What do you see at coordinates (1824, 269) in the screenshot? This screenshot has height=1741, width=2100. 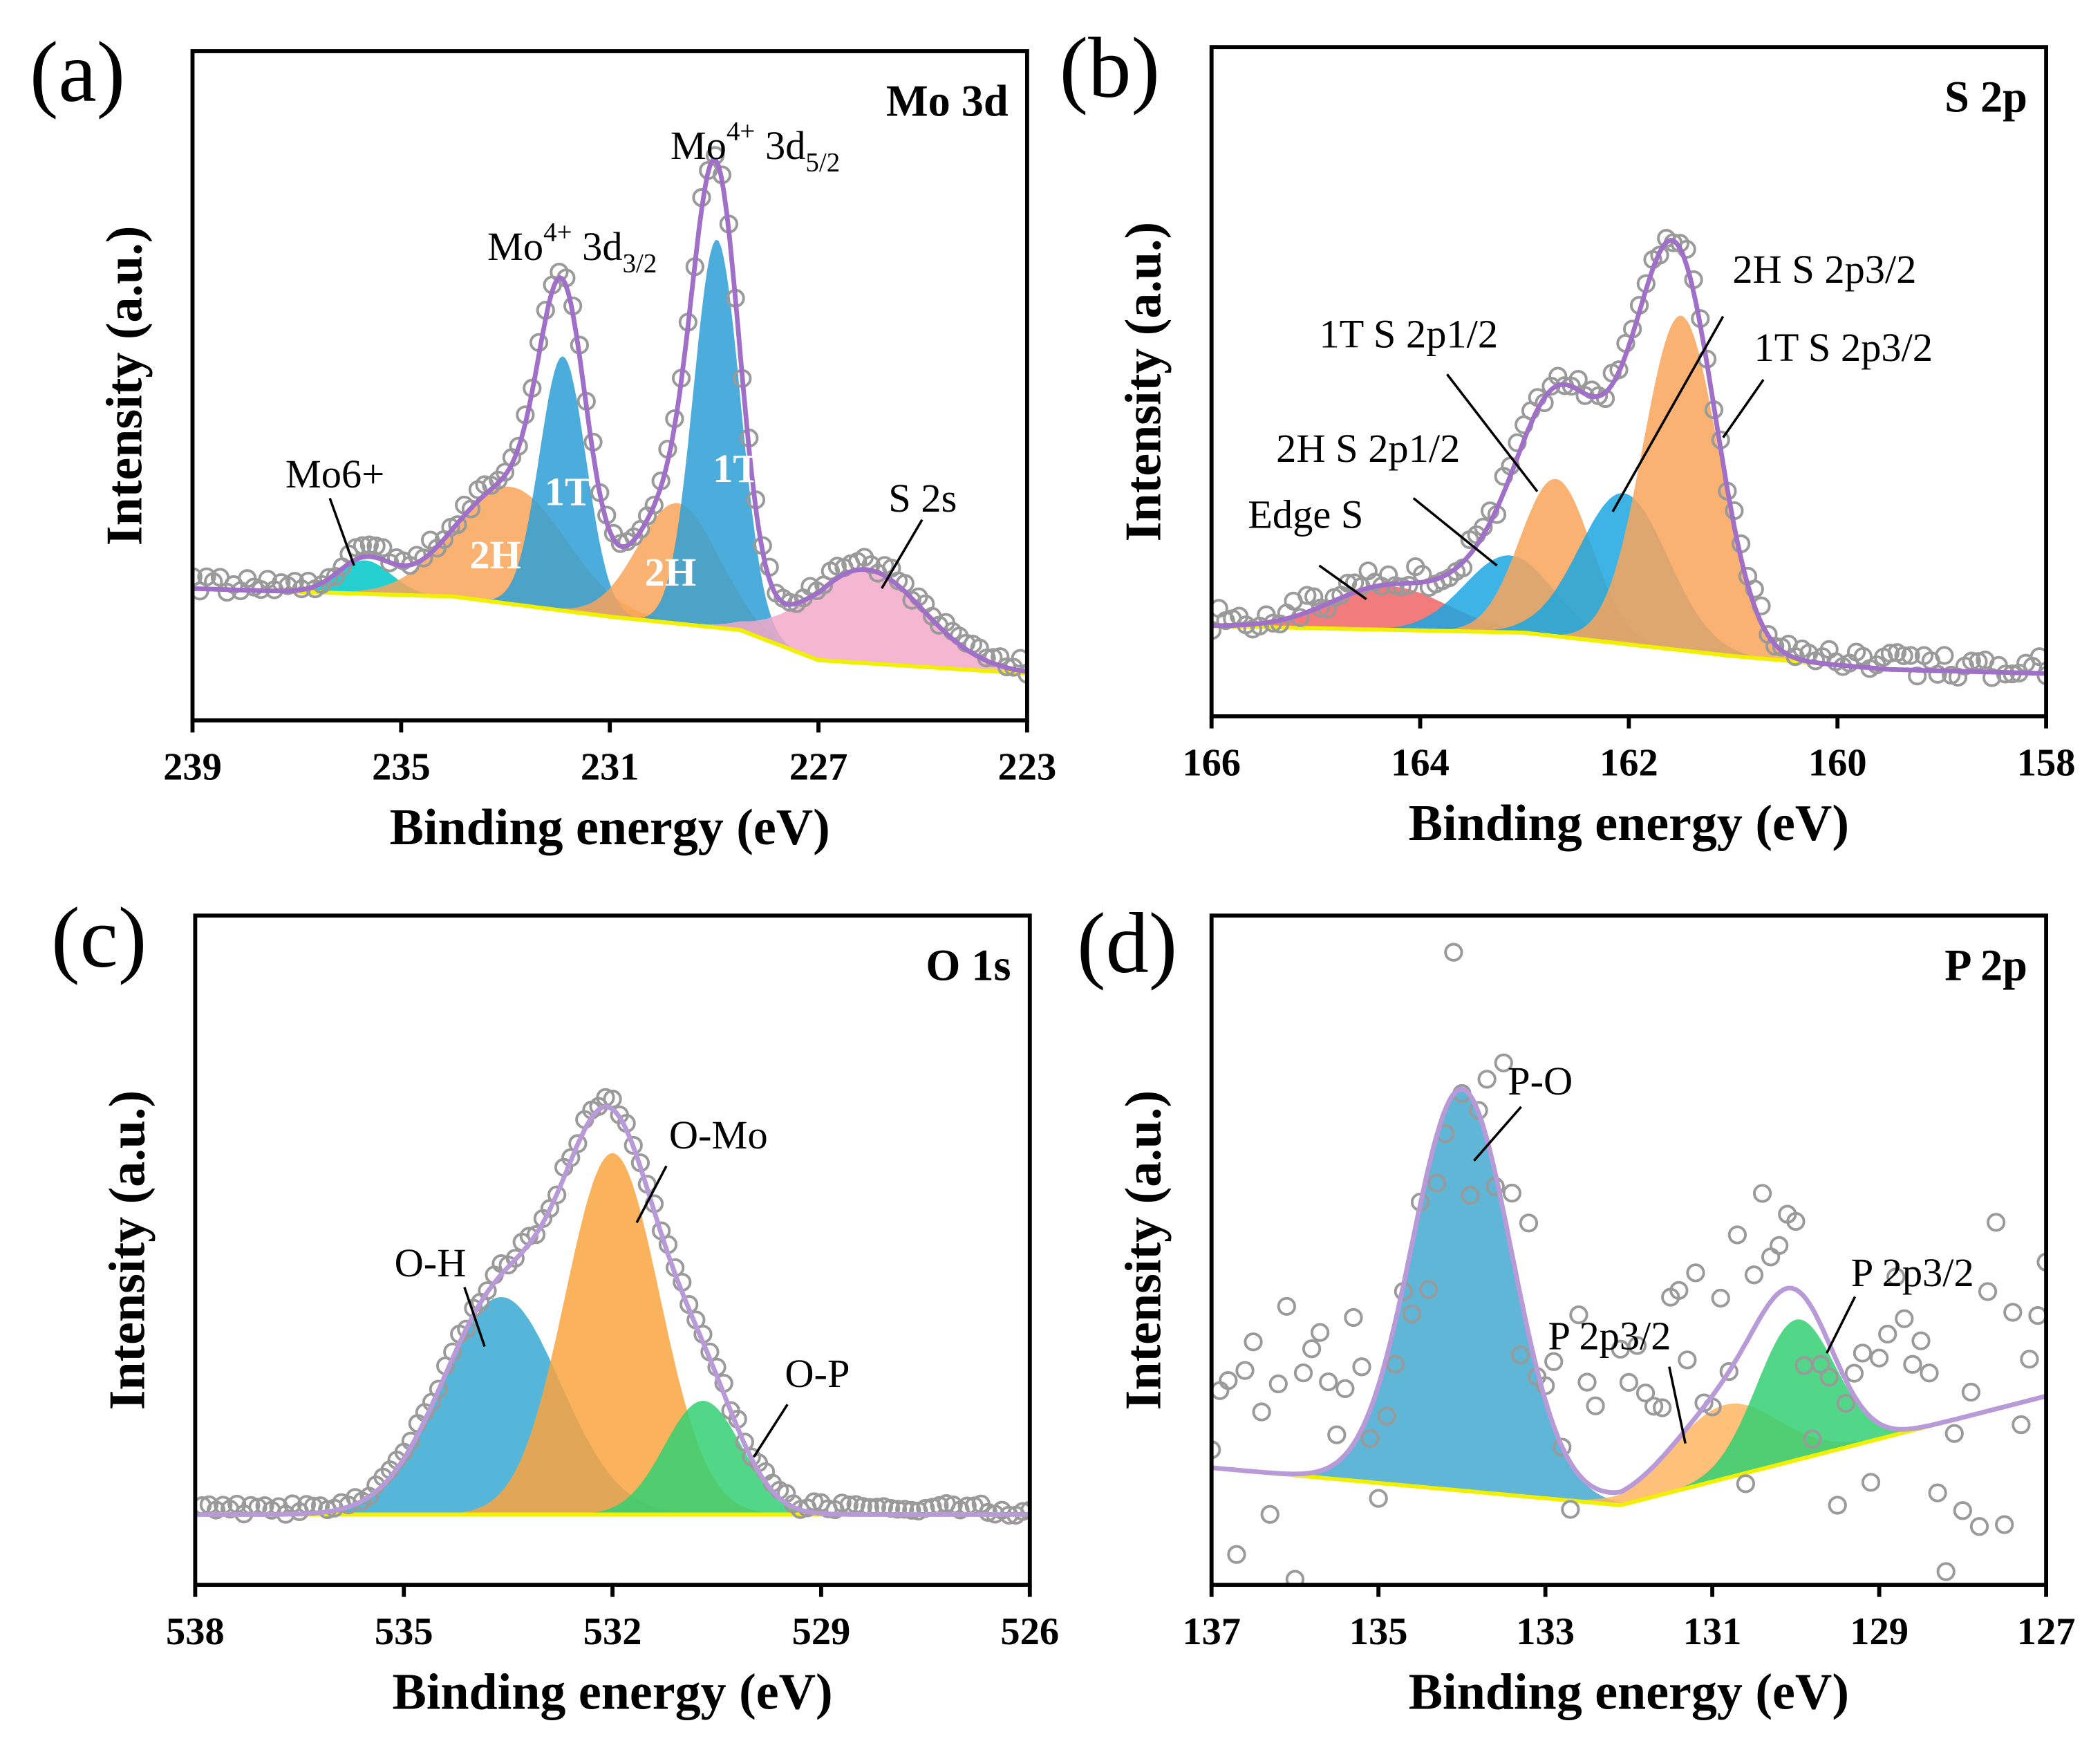 I see `peak-annotation: 2H S 2p3/2` at bounding box center [1824, 269].